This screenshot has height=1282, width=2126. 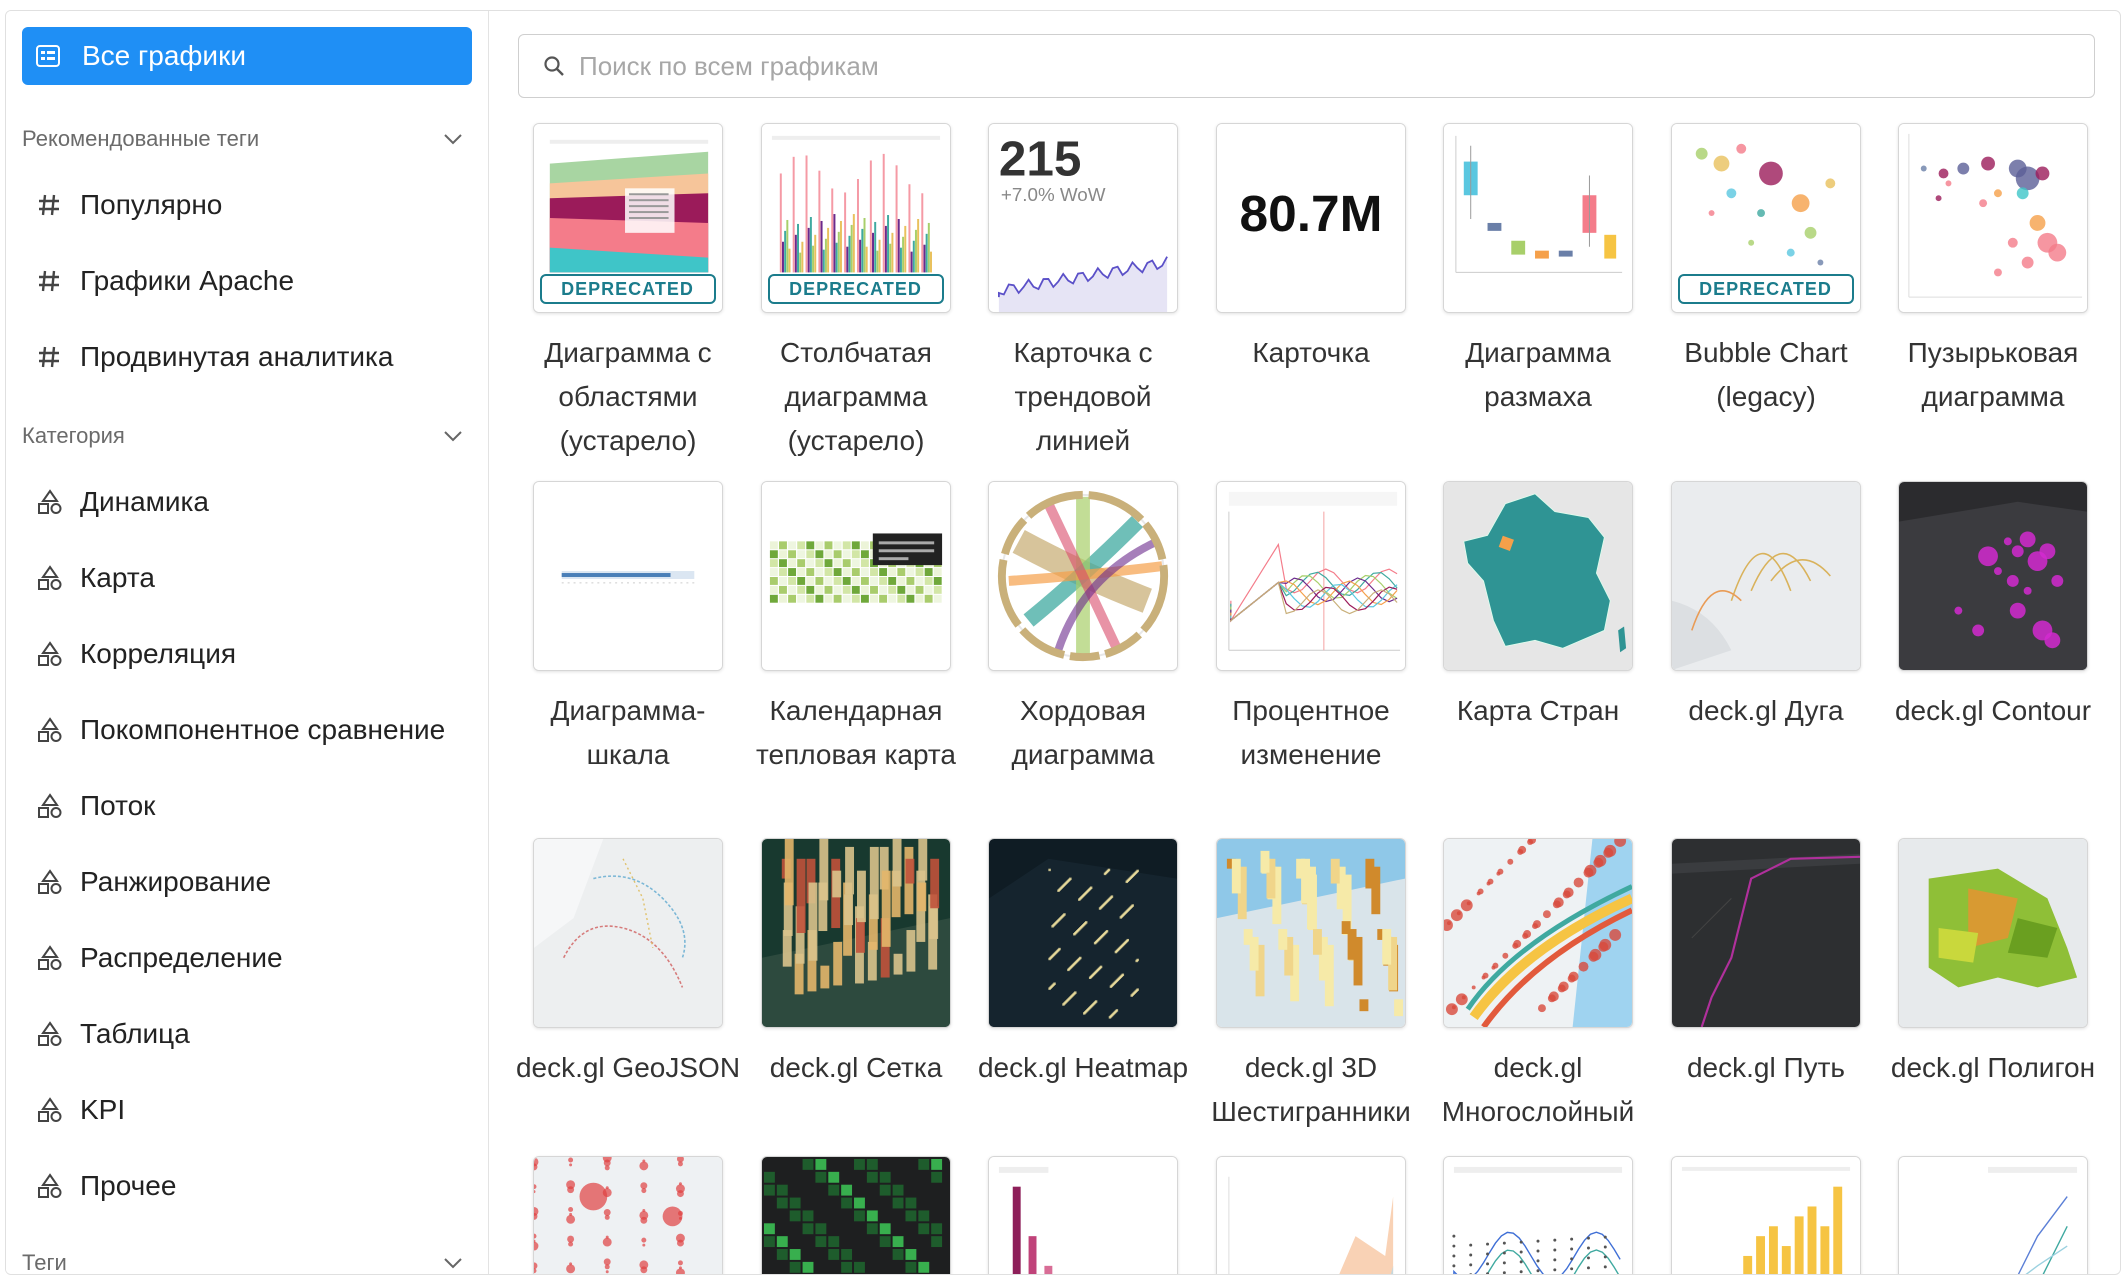 I want to click on category-title: Категория, so click(x=73, y=435).